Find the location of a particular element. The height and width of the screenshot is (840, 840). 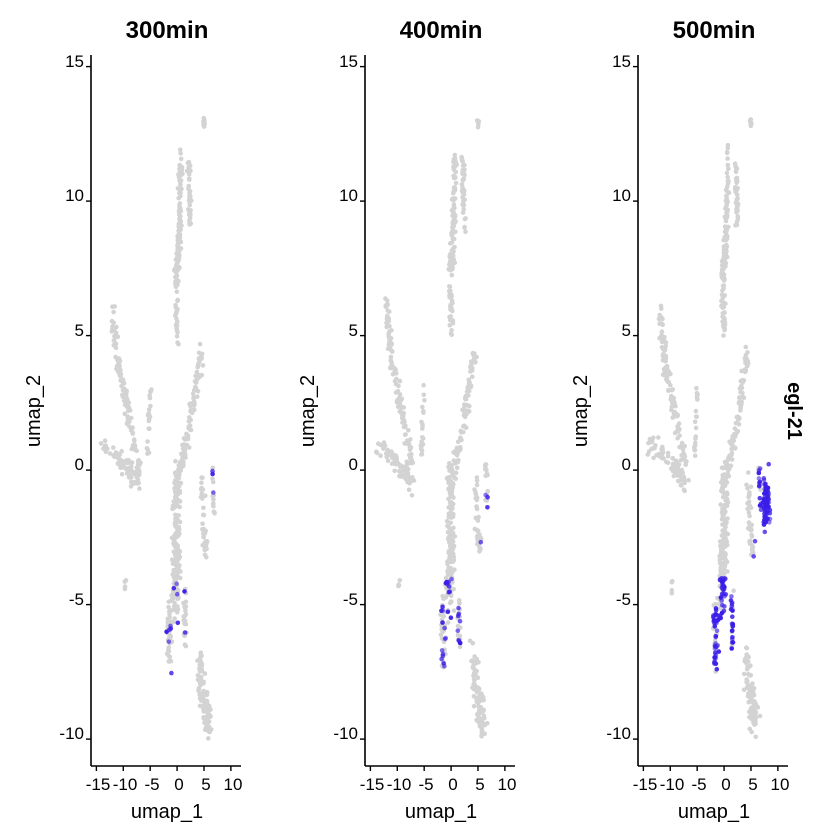

x-tick-label: 5 is located at coordinates (752, 784).